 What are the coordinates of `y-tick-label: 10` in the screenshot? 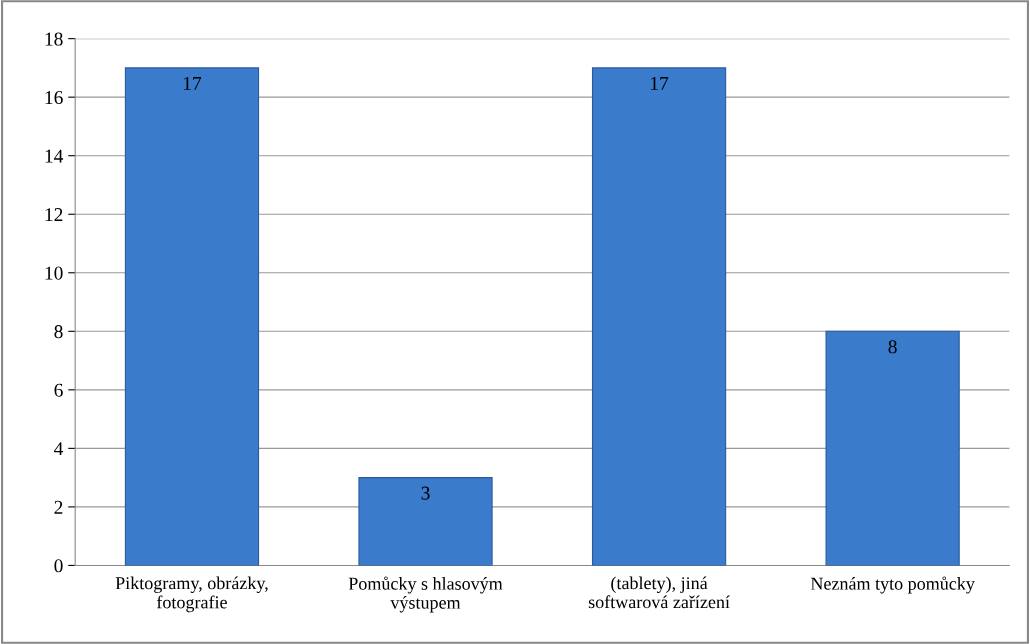 It's located at (54, 273).